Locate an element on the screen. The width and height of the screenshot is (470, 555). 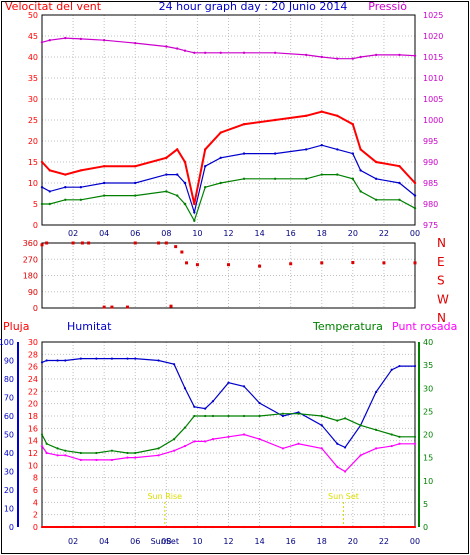
y-tick-label-pressure: 1005 is located at coordinates (433, 99).